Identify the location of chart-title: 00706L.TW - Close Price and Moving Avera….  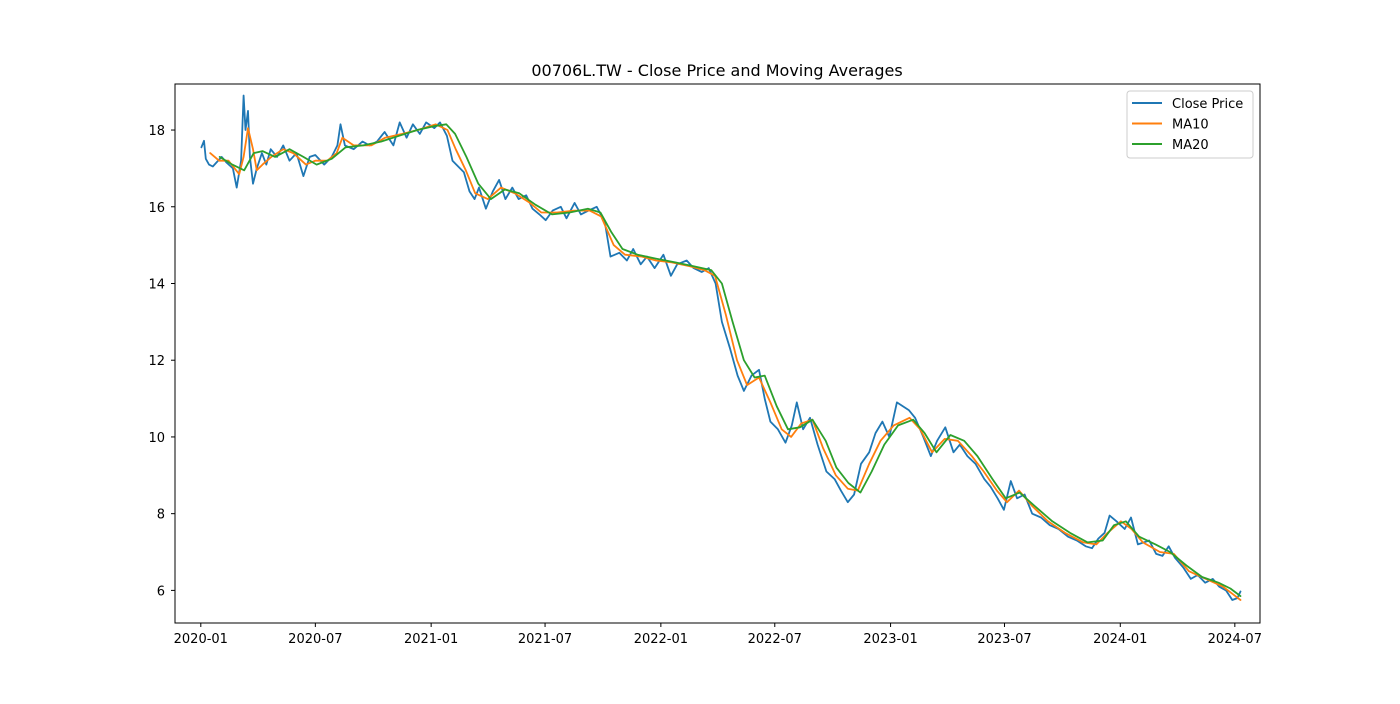
(716, 70).